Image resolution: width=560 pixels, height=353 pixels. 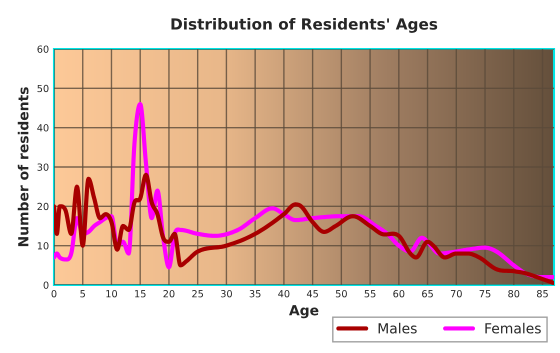 I want to click on x-tick-label: 50, so click(x=341, y=294).